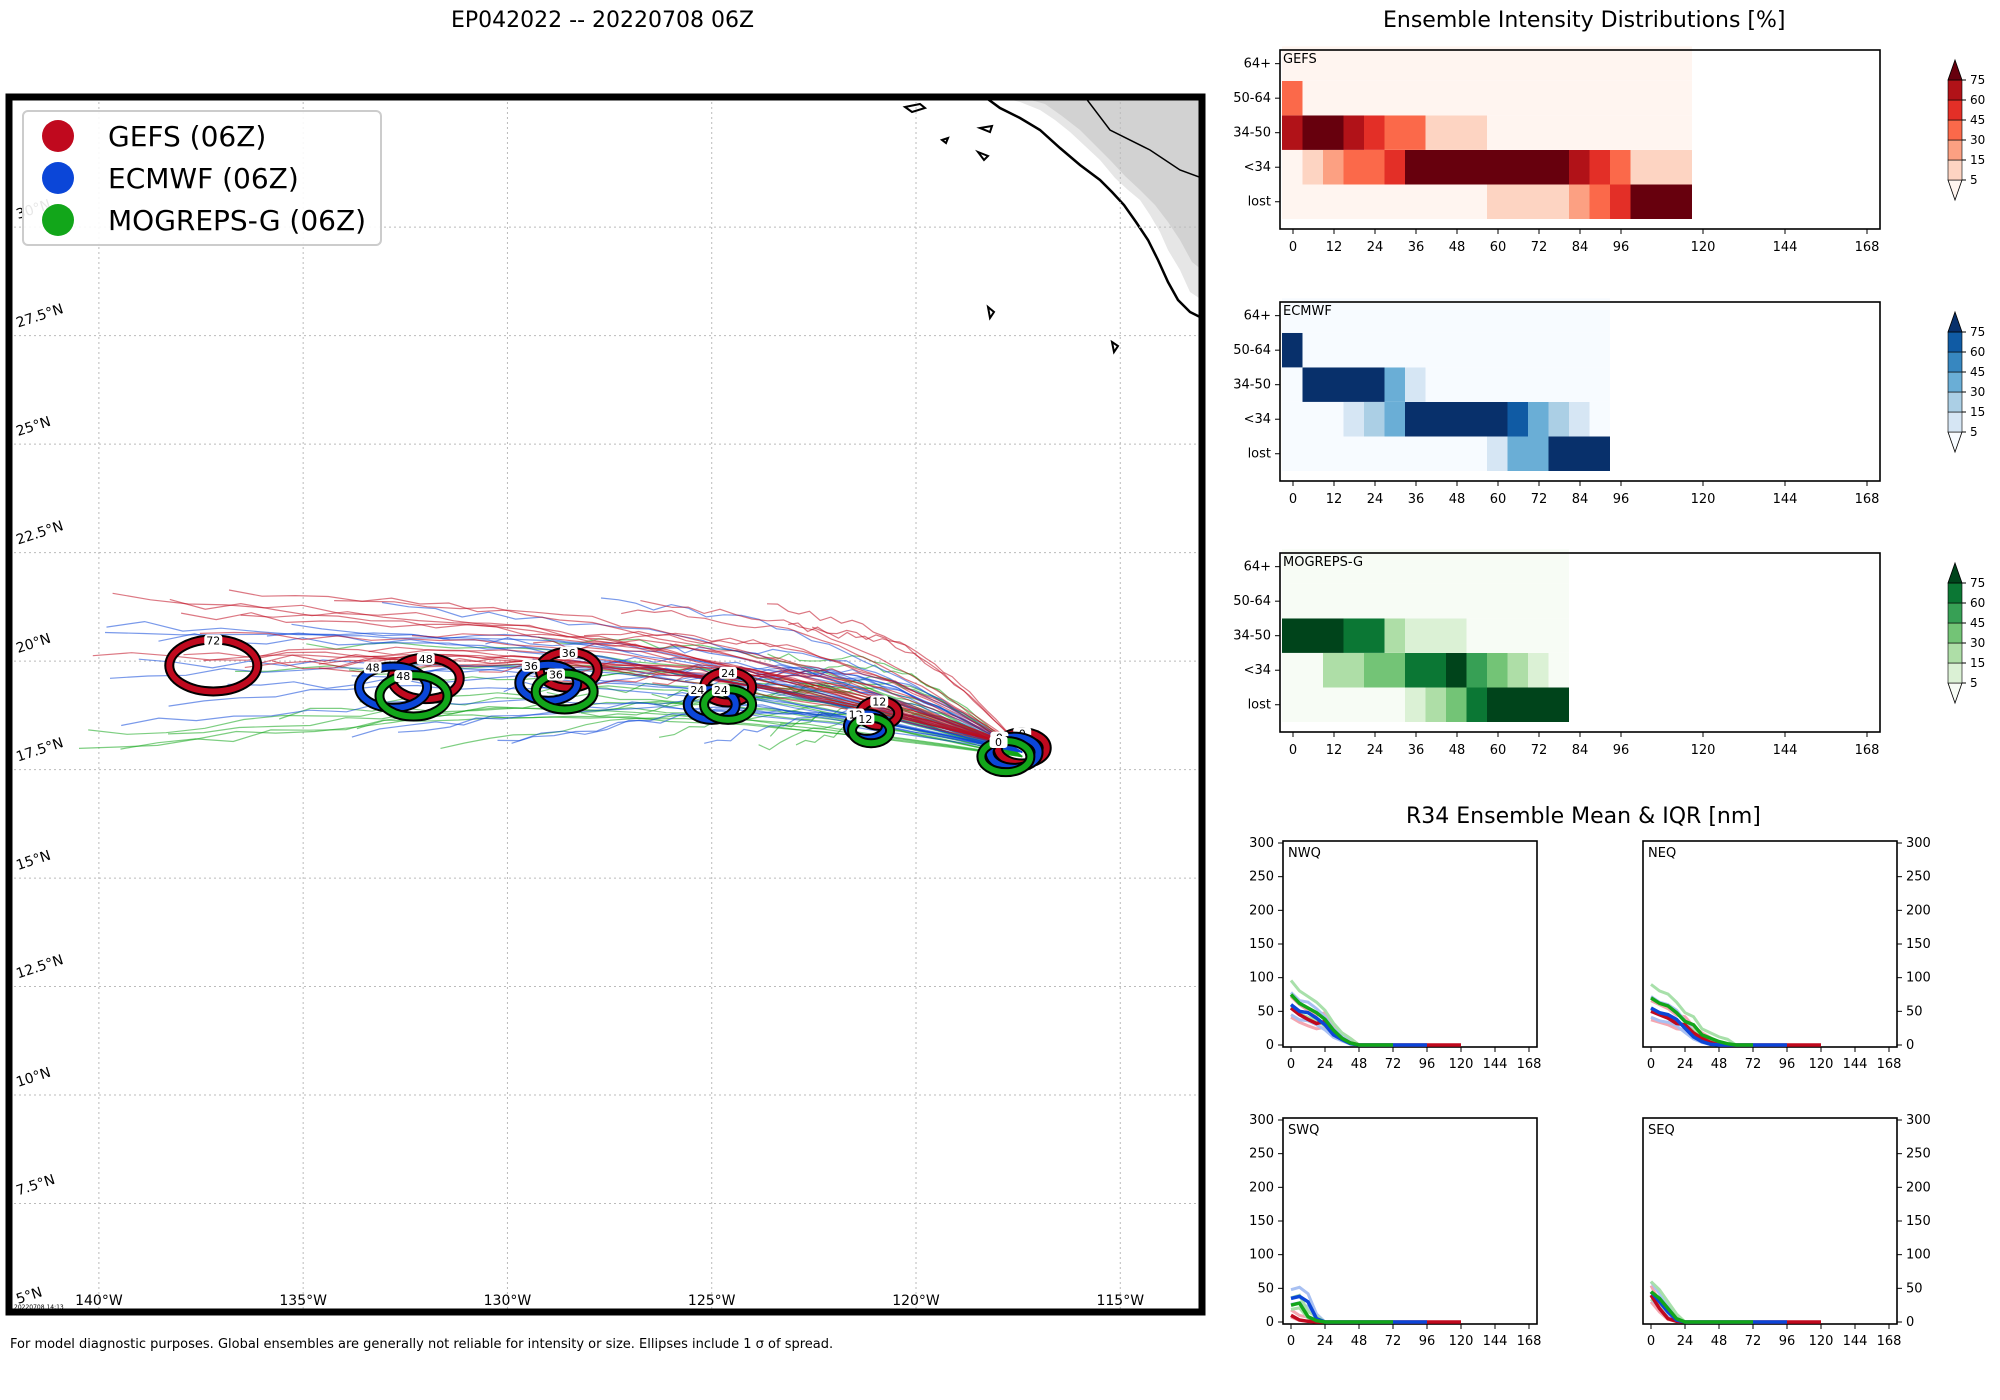 This screenshot has height=1400, width=2000. I want to click on r34-ytick: 0, so click(1270, 1322).